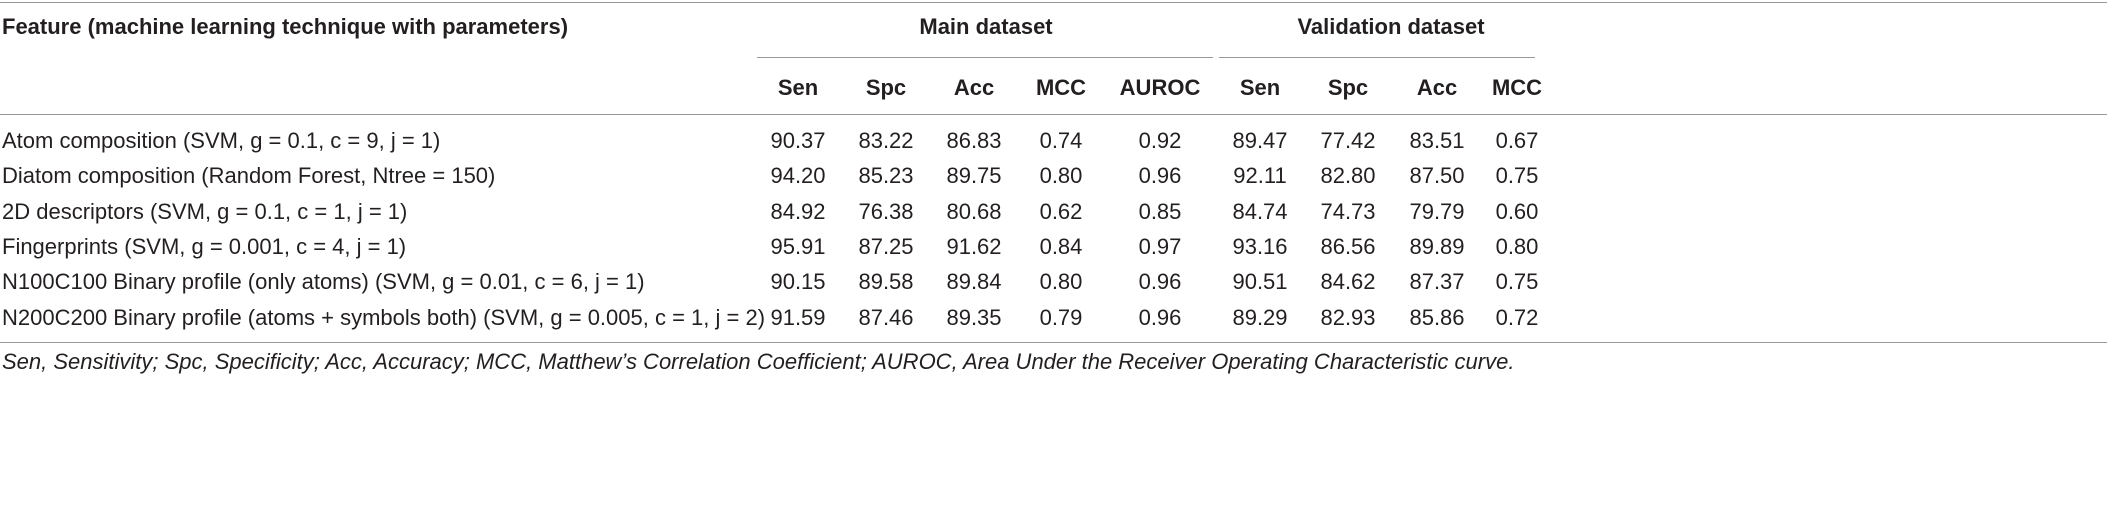 This screenshot has width=2107, height=505. Describe the element at coordinates (1517, 211) in the screenshot. I see `cell-value: 0.60` at that location.